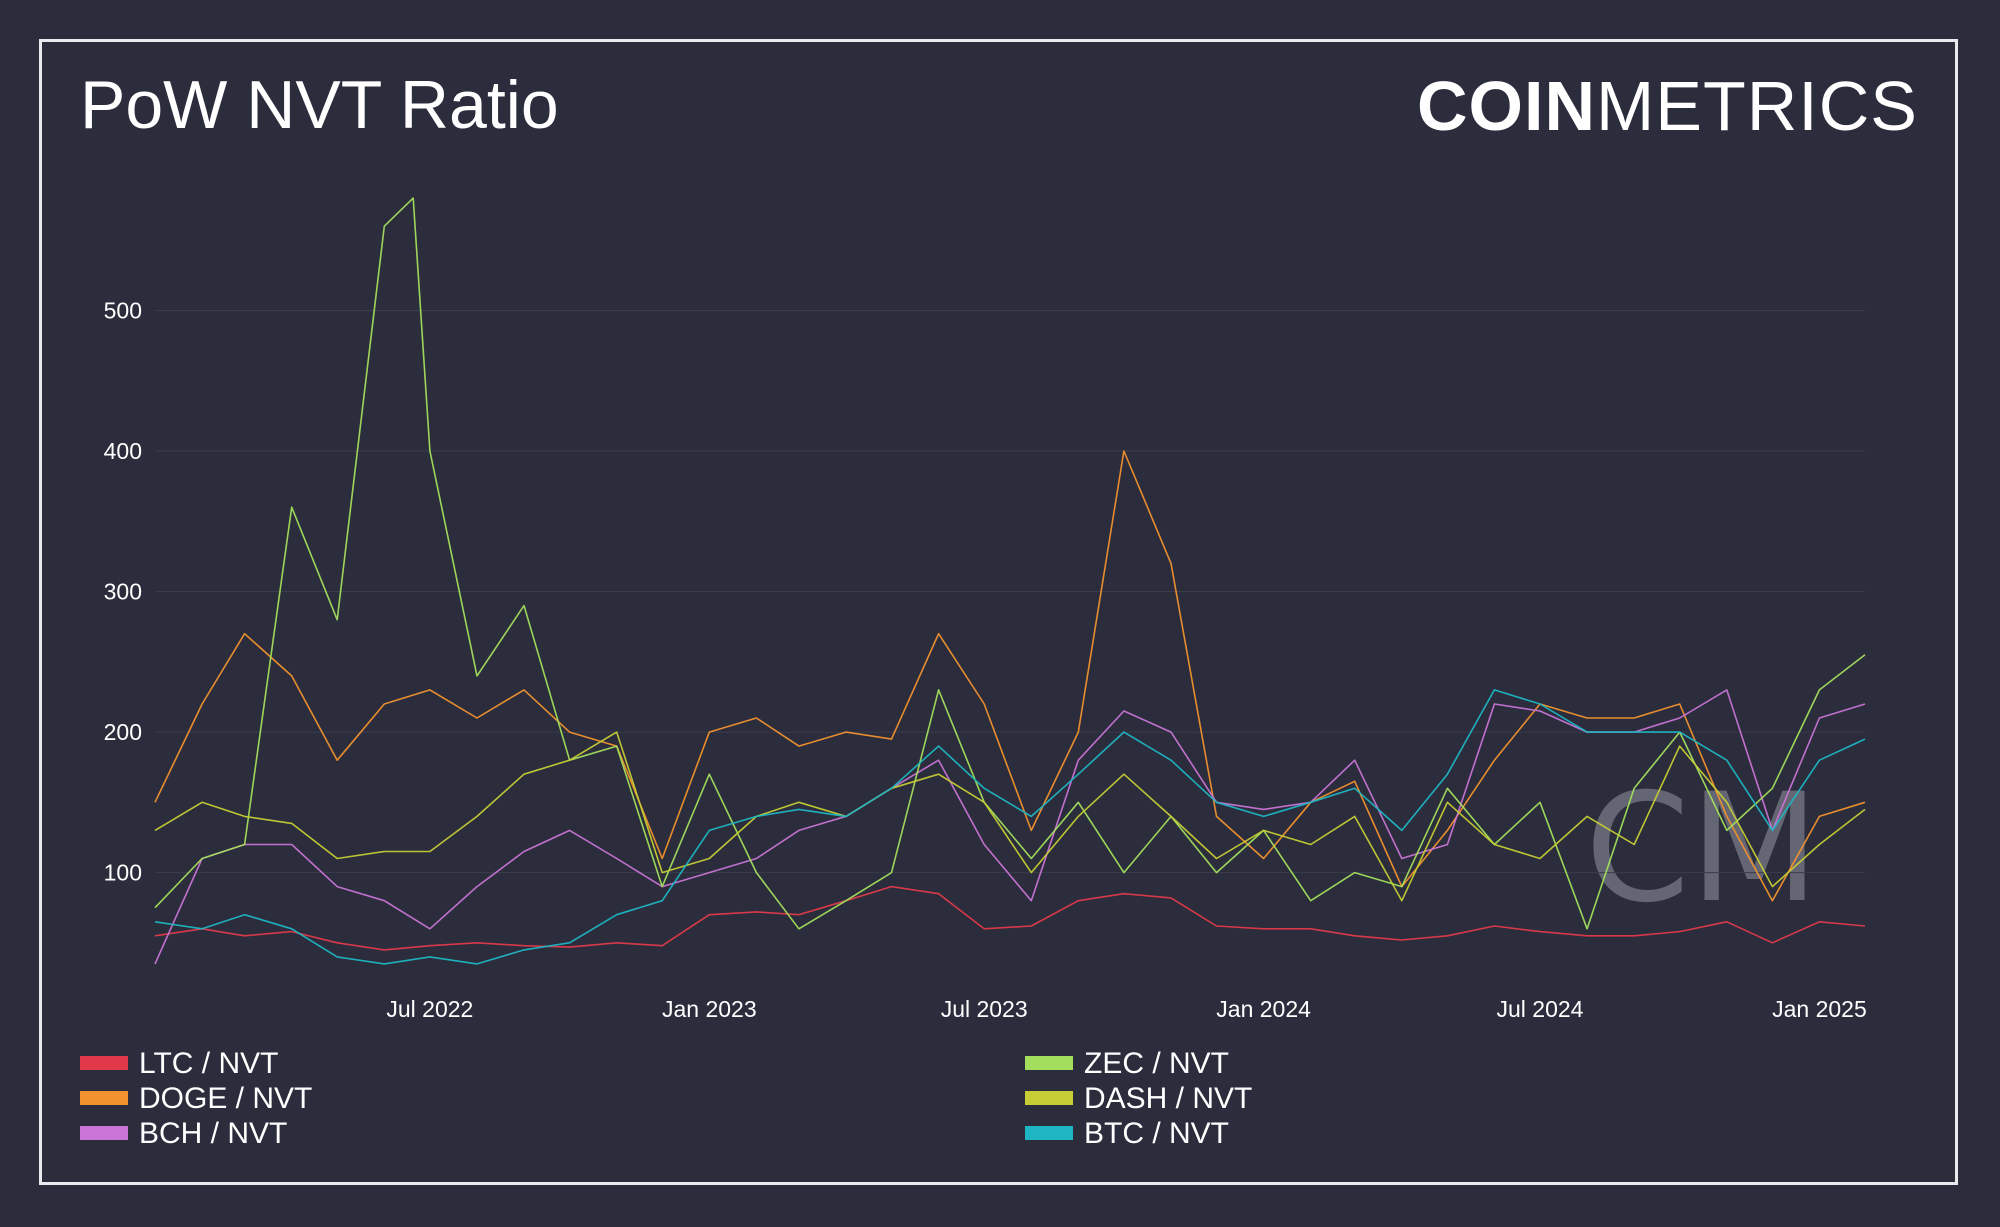 This screenshot has width=2000, height=1227. What do you see at coordinates (984, 1009) in the screenshot?
I see `x-tick-label: Jul 2023` at bounding box center [984, 1009].